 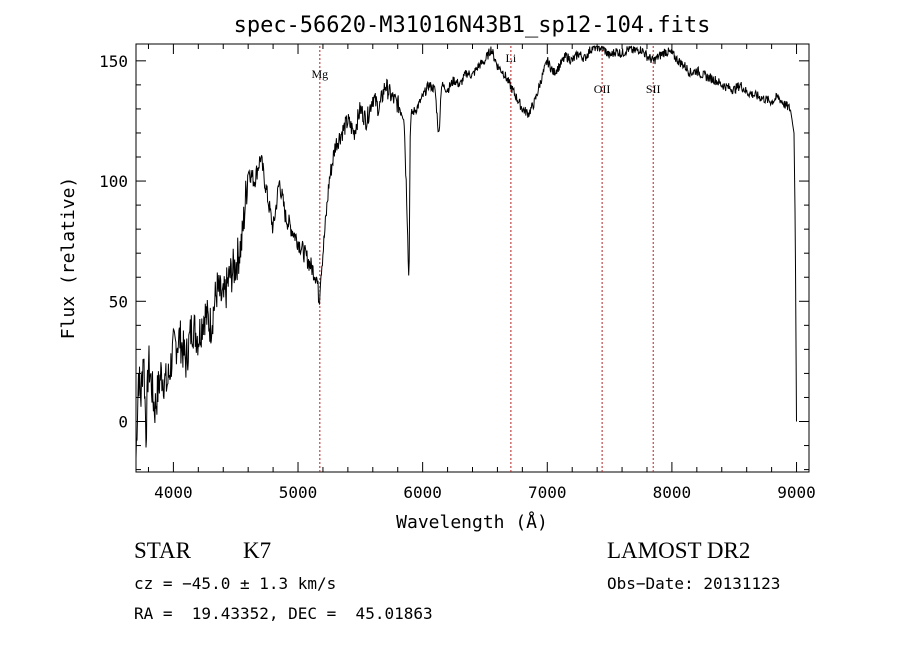 What do you see at coordinates (68, 258) in the screenshot?
I see `y-axis-label: Flux (relative)` at bounding box center [68, 258].